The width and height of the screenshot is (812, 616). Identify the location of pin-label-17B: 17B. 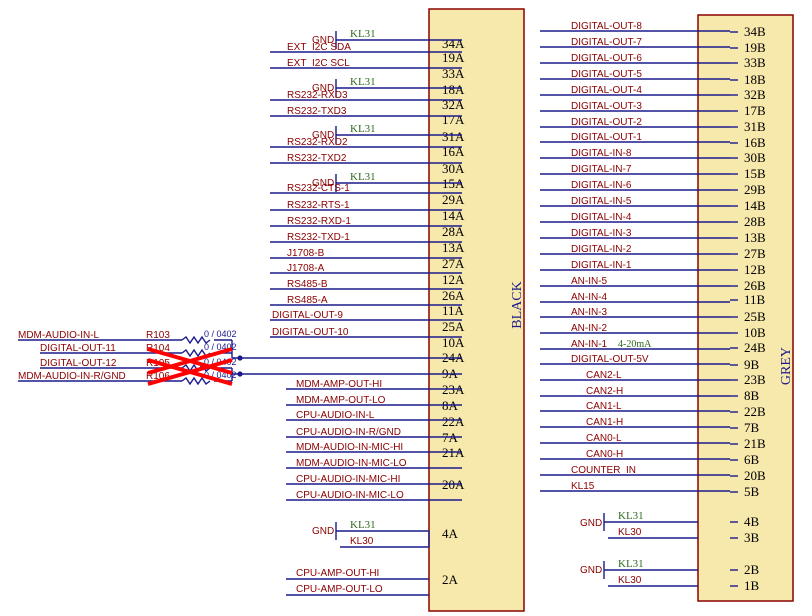
(755, 110).